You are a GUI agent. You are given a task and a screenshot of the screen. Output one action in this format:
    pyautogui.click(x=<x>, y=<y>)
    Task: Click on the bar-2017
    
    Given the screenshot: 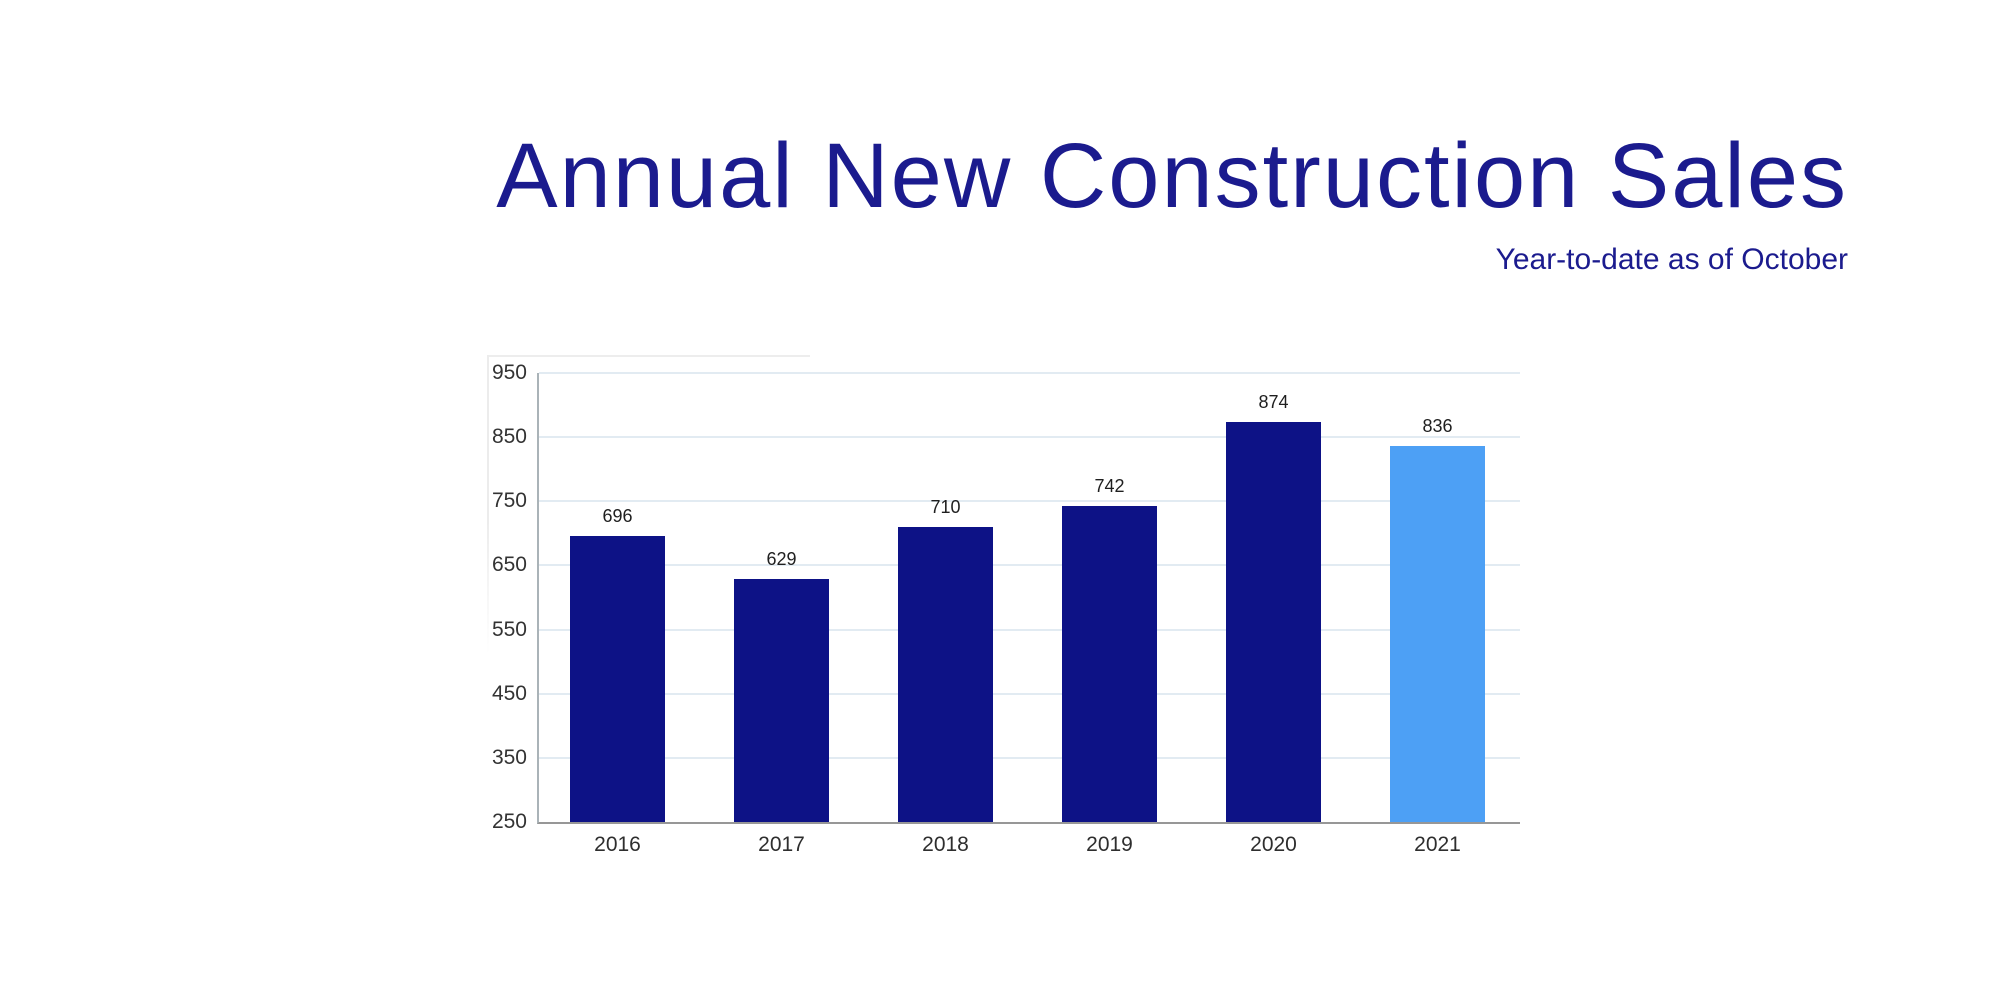 What is the action you would take?
    pyautogui.click(x=781, y=700)
    